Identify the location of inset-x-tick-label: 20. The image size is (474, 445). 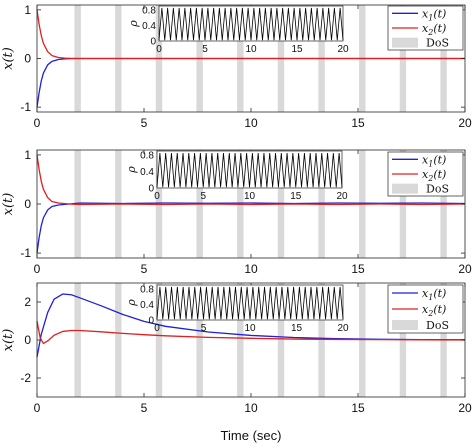
(342, 196).